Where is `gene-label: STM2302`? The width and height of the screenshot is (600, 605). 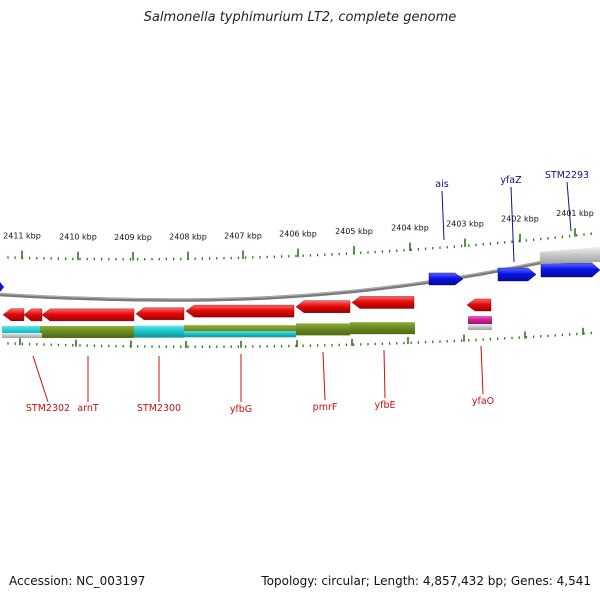 gene-label: STM2302 is located at coordinates (48, 408).